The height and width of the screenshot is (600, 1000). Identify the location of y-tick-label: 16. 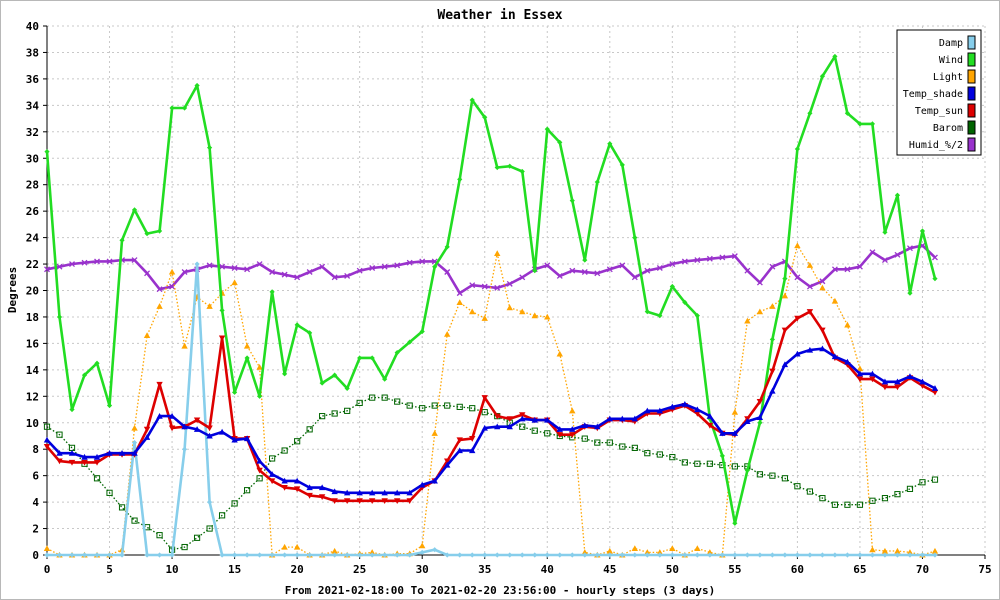
(33, 343).